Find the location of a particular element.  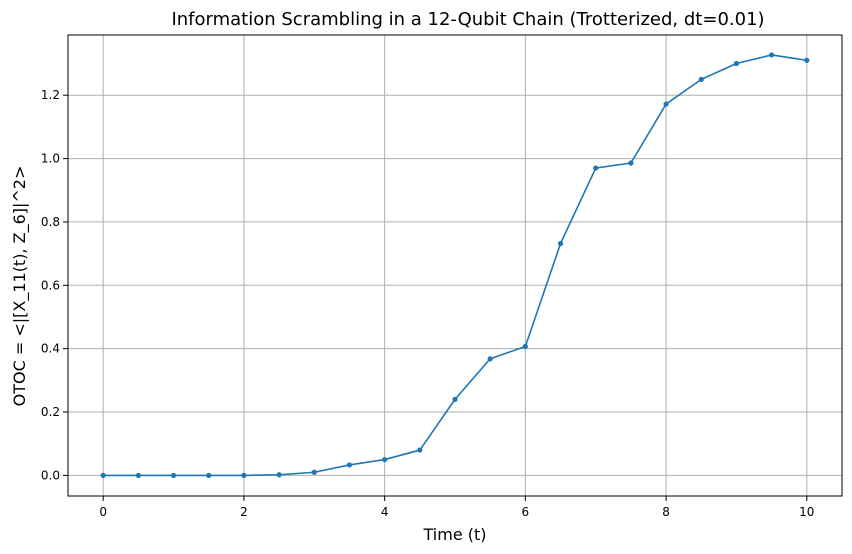

x-axis-label: Time (t) is located at coordinates (455, 534).